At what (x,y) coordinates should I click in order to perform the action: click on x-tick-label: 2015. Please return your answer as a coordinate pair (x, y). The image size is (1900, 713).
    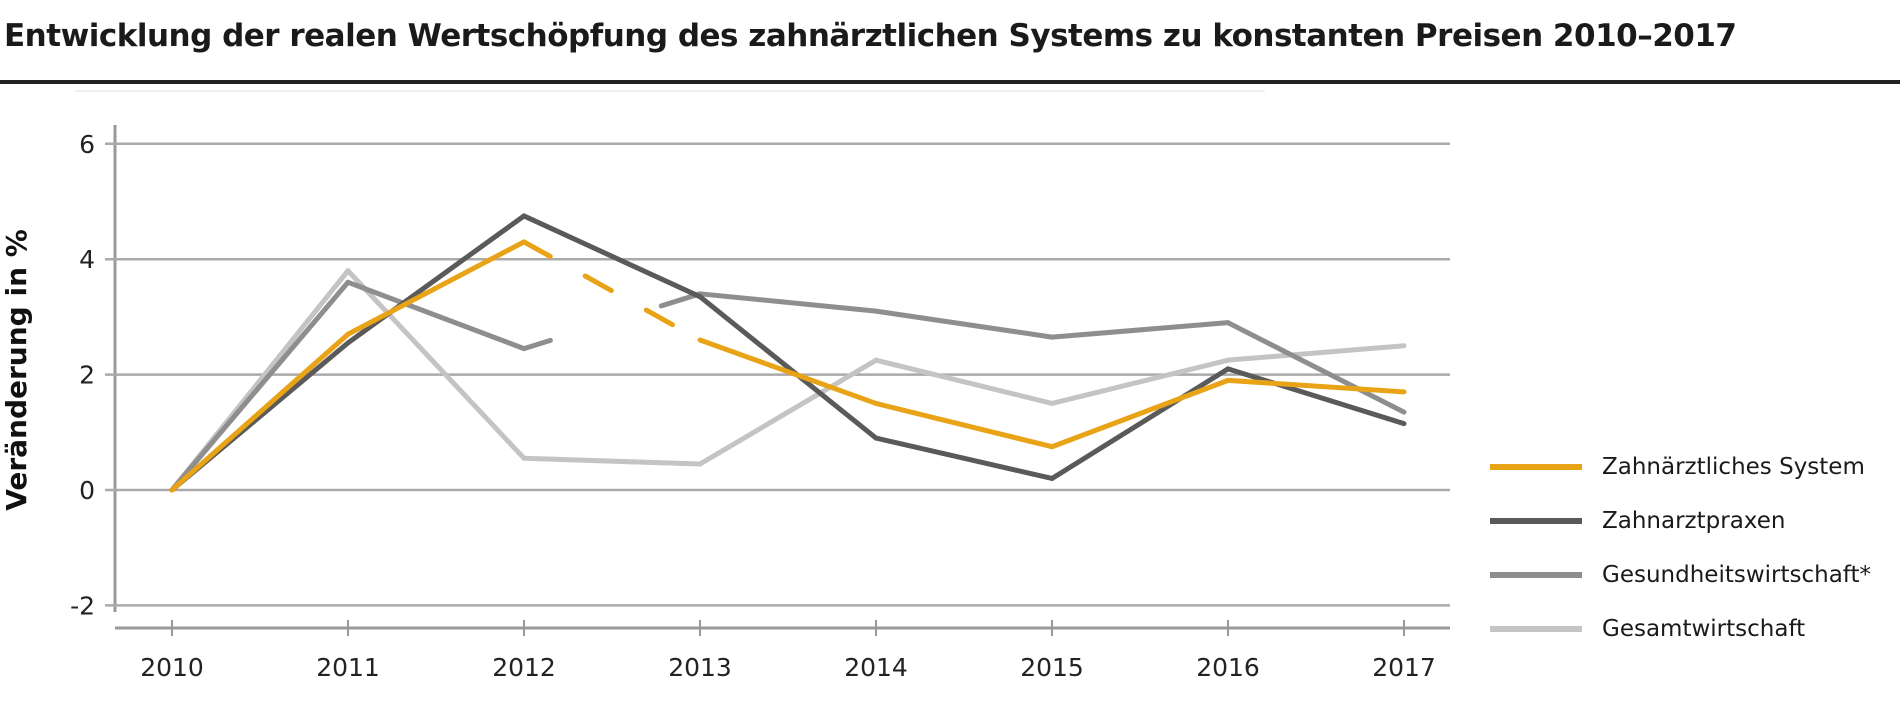
    Looking at the image, I should click on (1052, 667).